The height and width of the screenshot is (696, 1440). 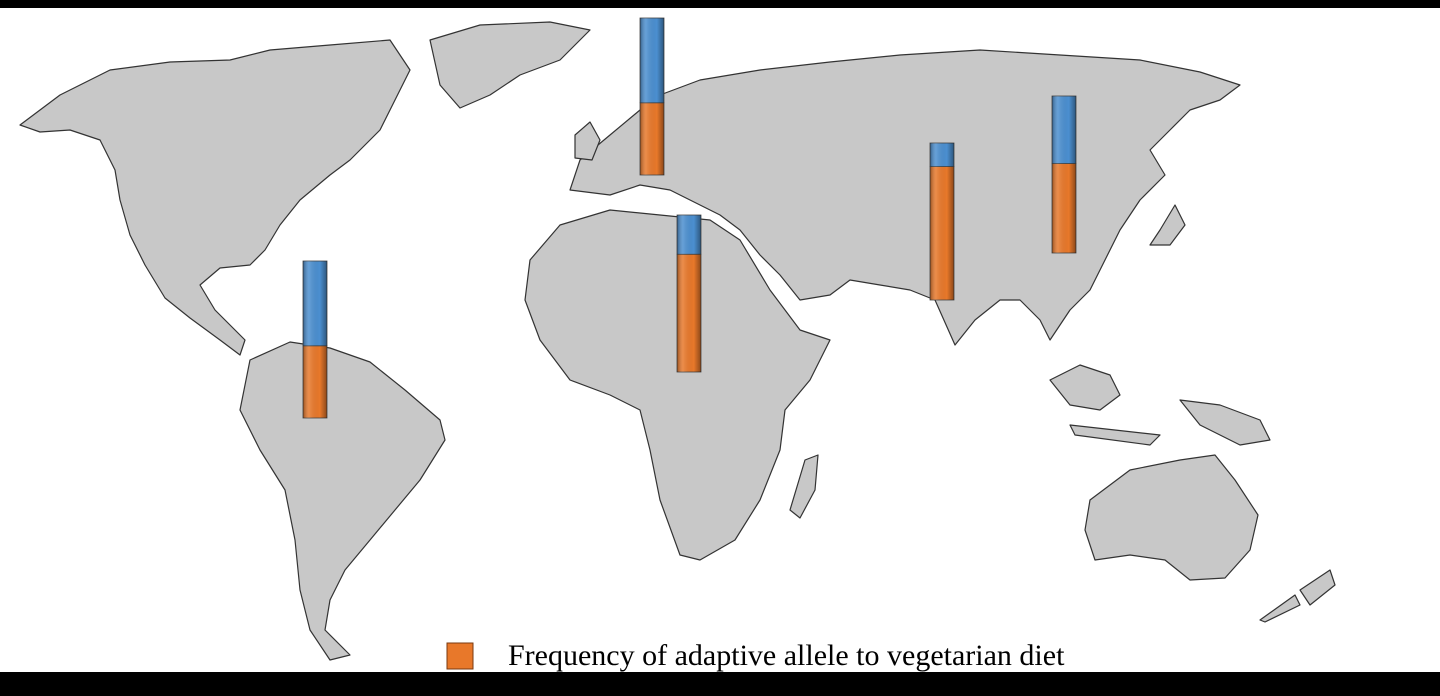 I want to click on britain, so click(x=587, y=141).